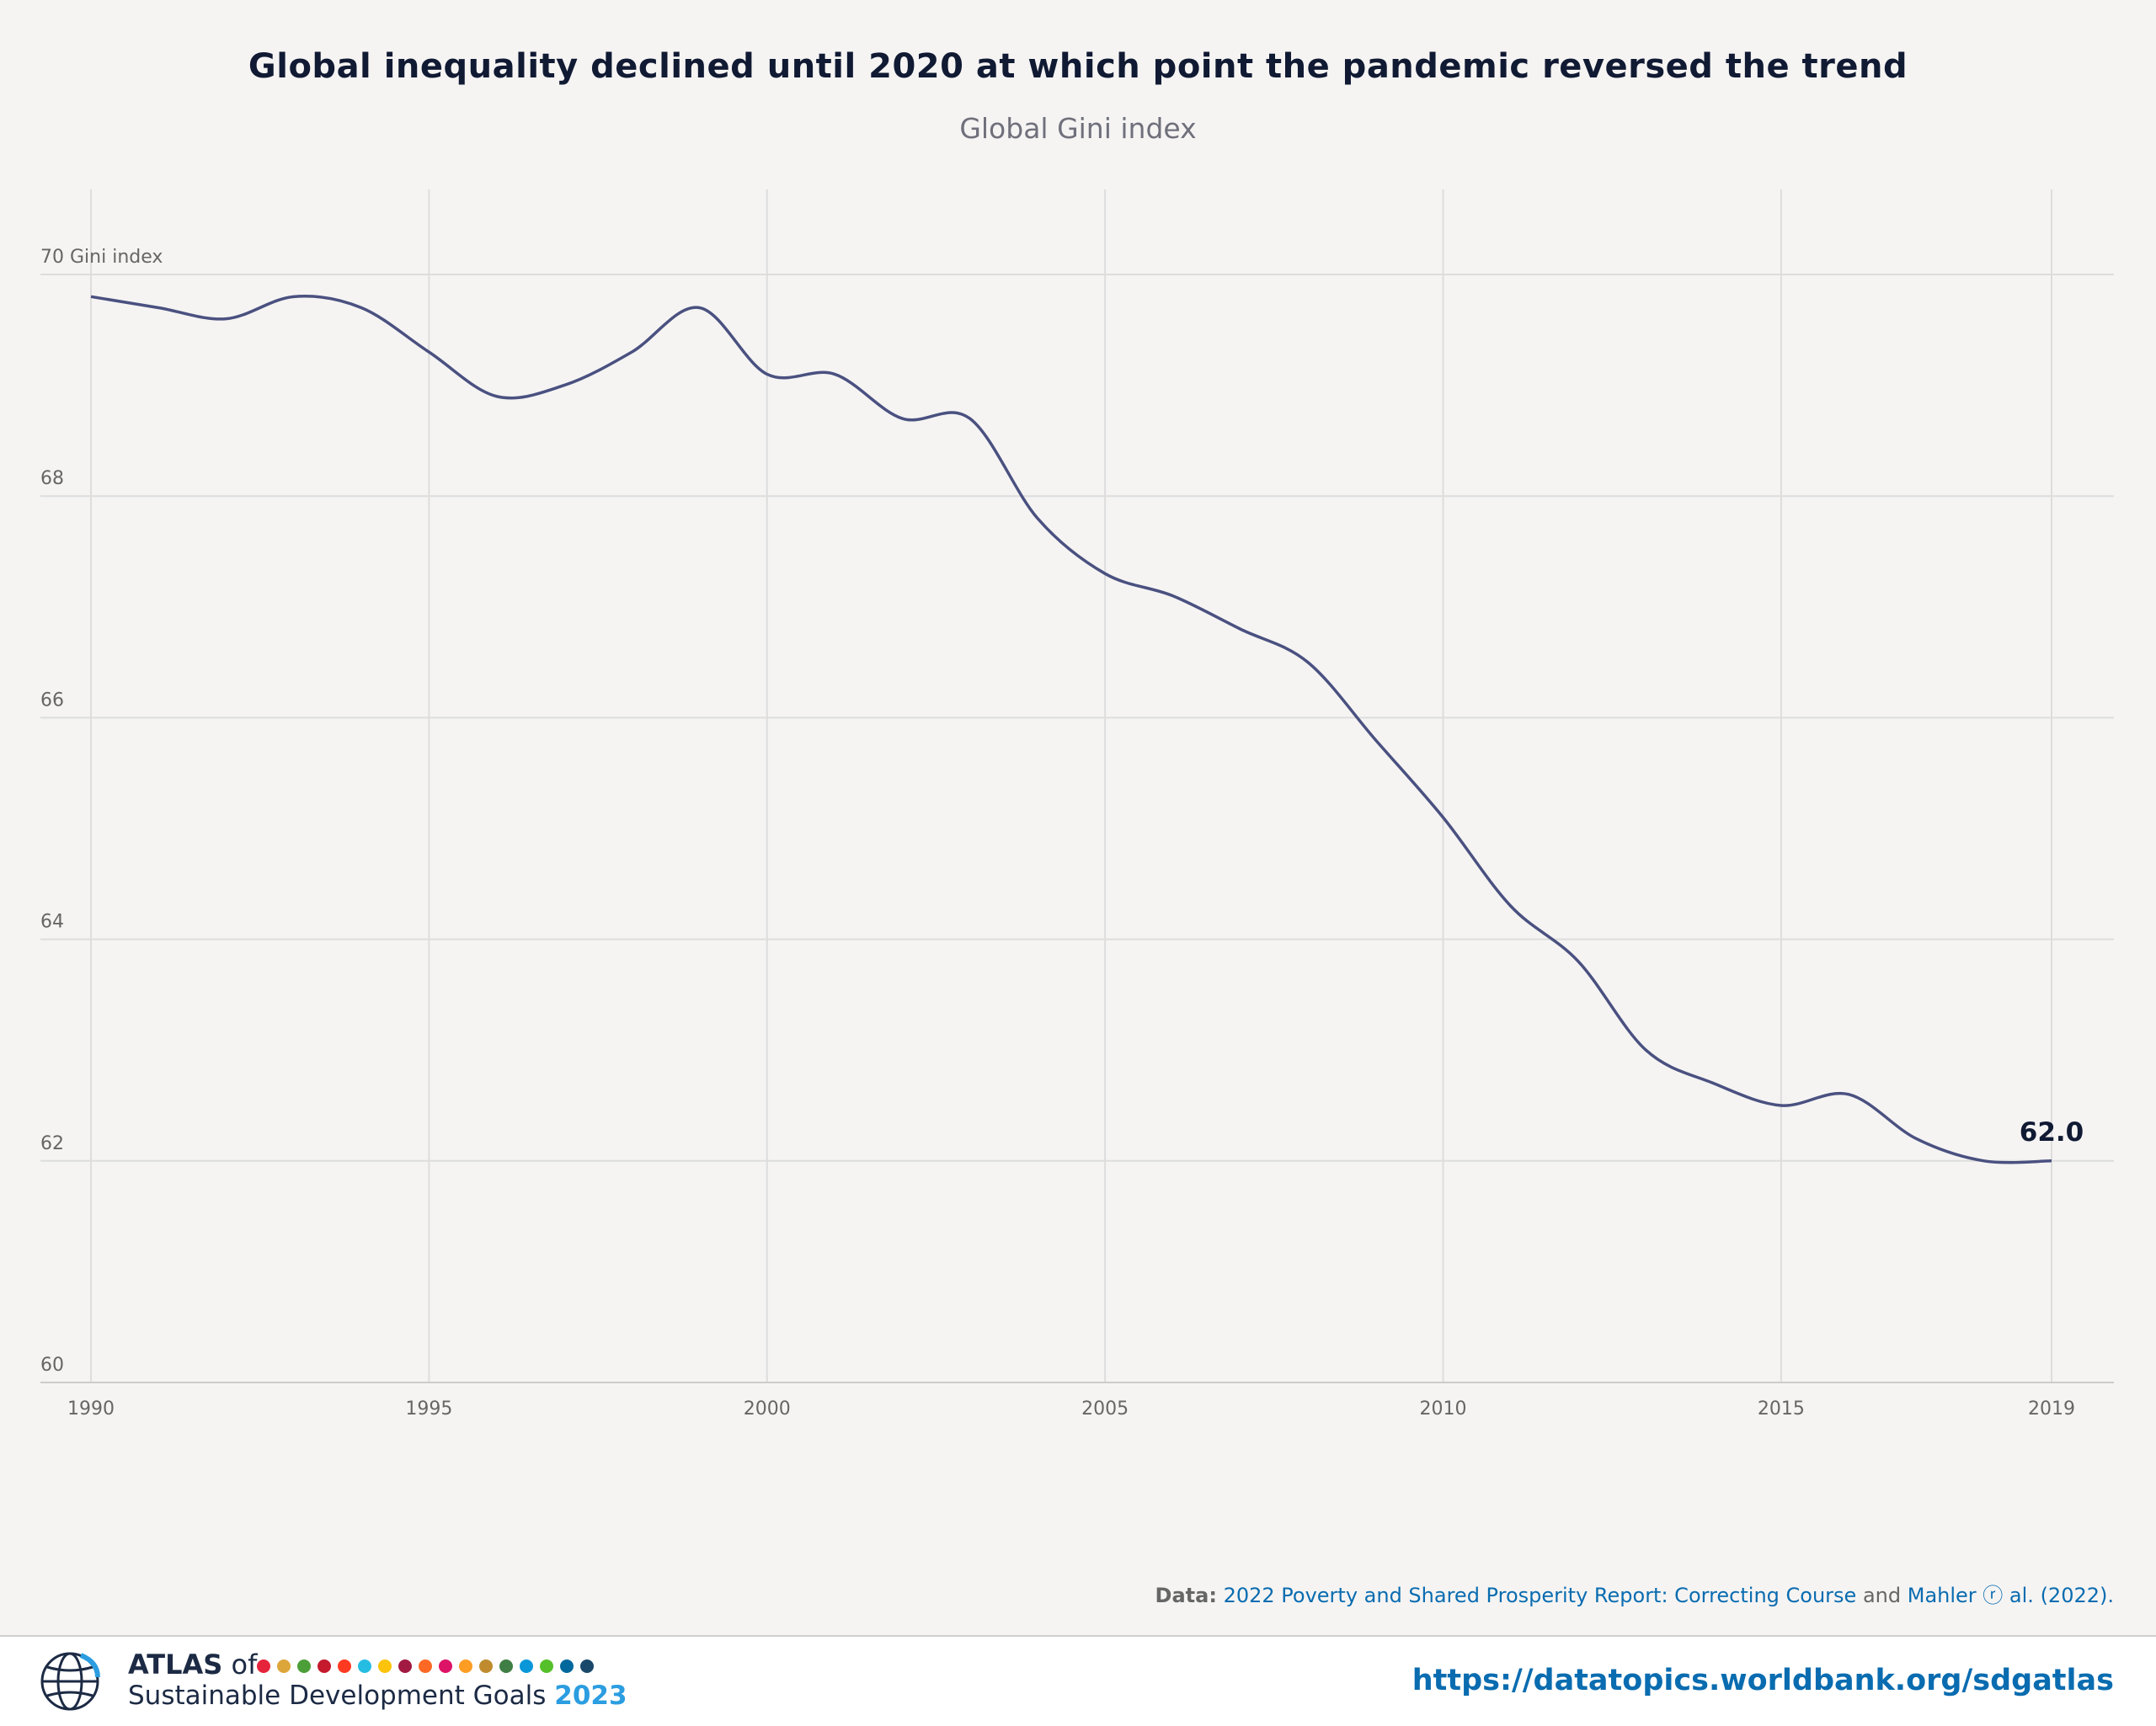  What do you see at coordinates (1186, 1595) in the screenshot?
I see `source-prefix: Data:` at bounding box center [1186, 1595].